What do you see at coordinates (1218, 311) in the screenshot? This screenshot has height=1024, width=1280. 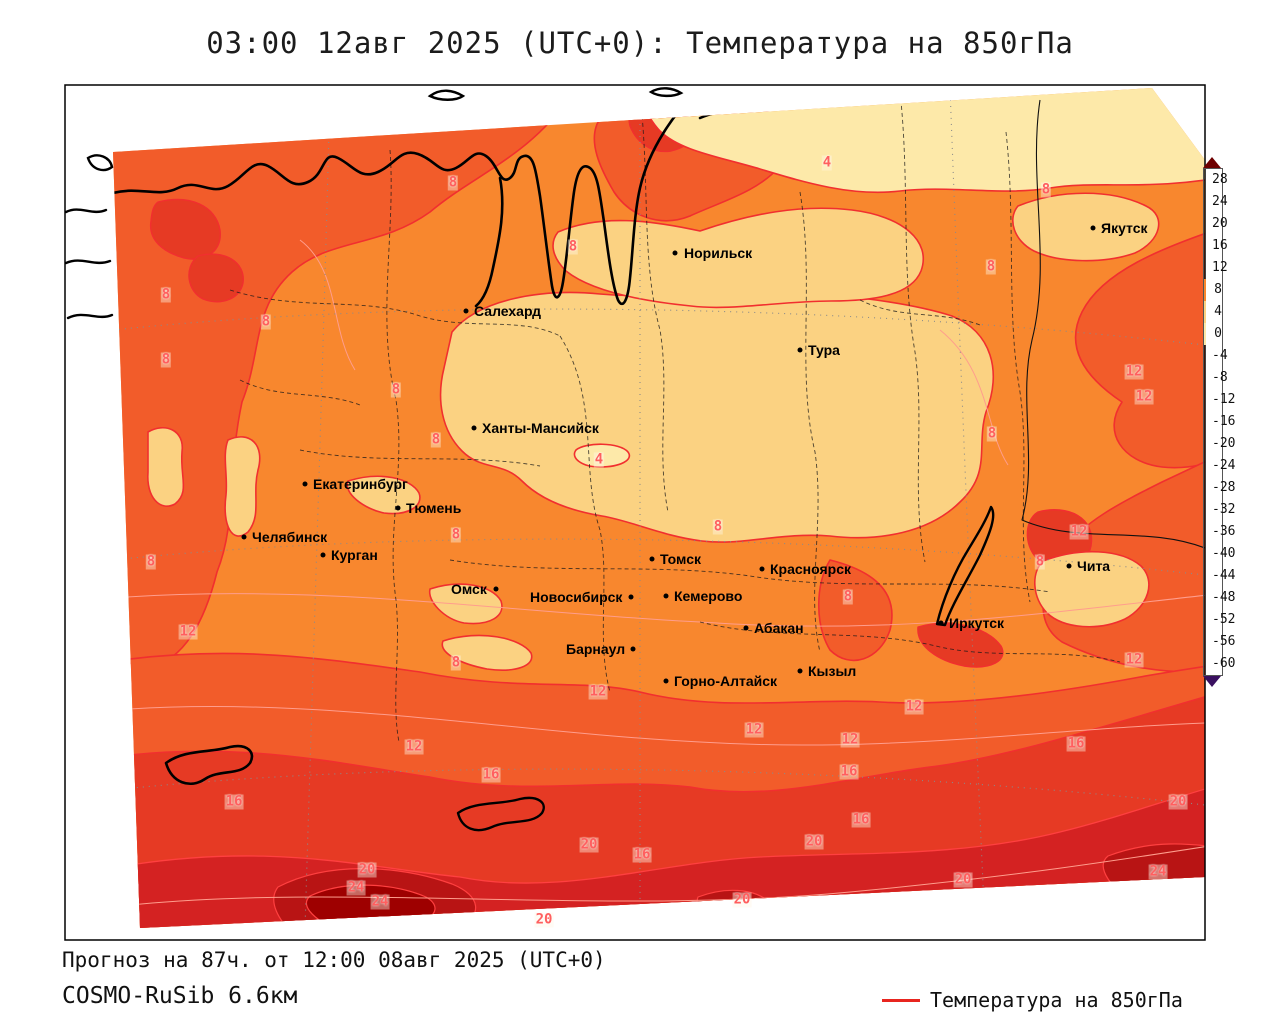 I see `colorbar-tick-label: 4` at bounding box center [1218, 311].